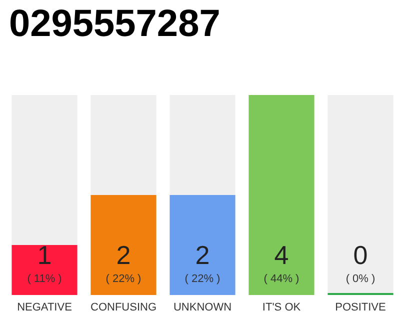 The height and width of the screenshot is (320, 410). I want to click on x-tick-label: CONFUSING, so click(123, 308).